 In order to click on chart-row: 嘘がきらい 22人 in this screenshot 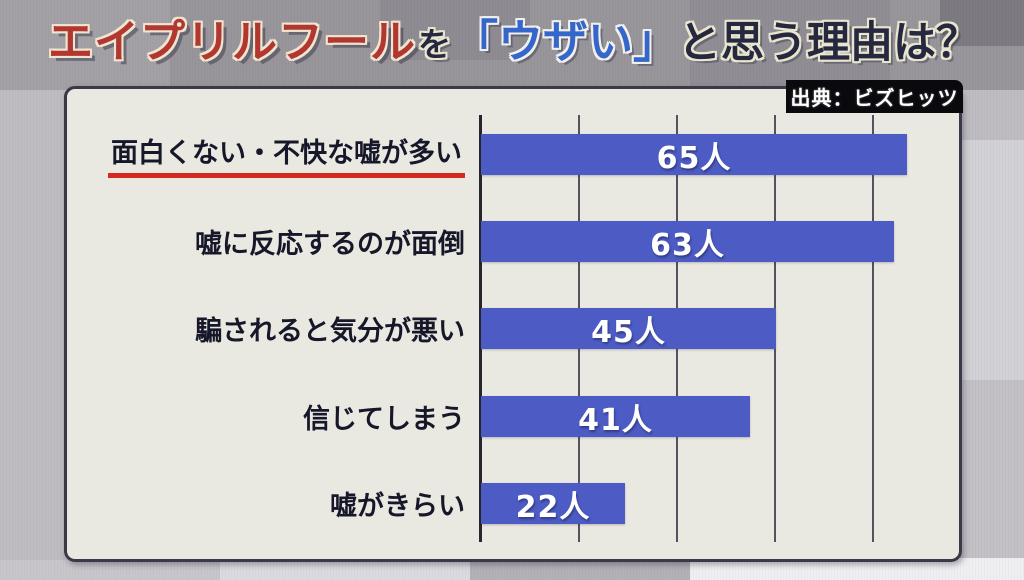, I will do `click(516, 504)`.